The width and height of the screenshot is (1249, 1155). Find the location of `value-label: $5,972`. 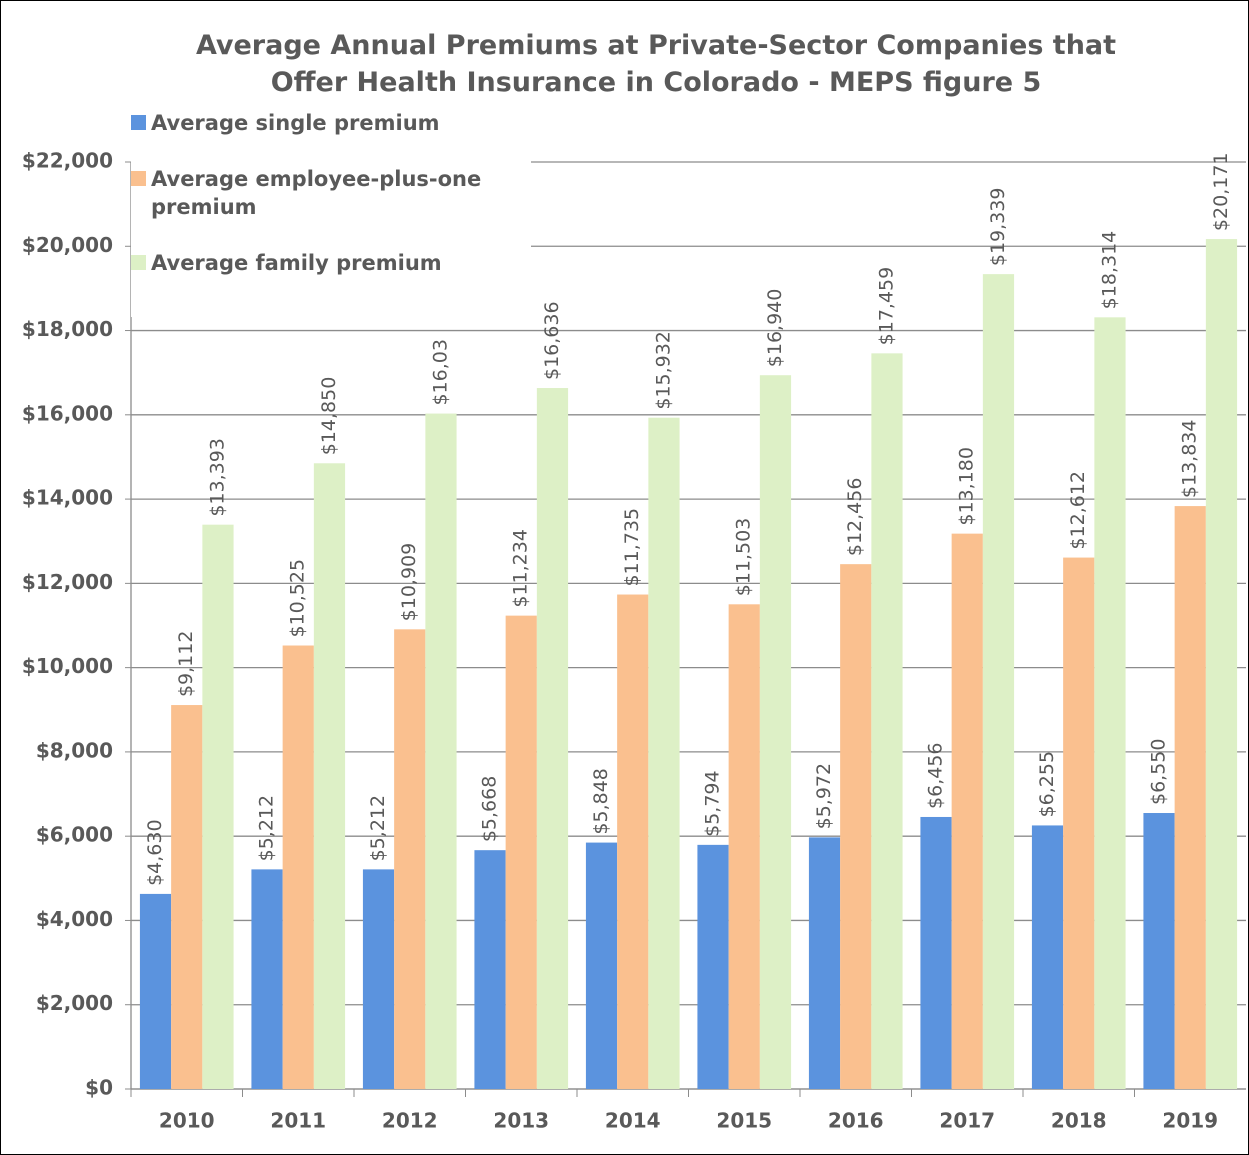

value-label: $5,972 is located at coordinates (824, 796).